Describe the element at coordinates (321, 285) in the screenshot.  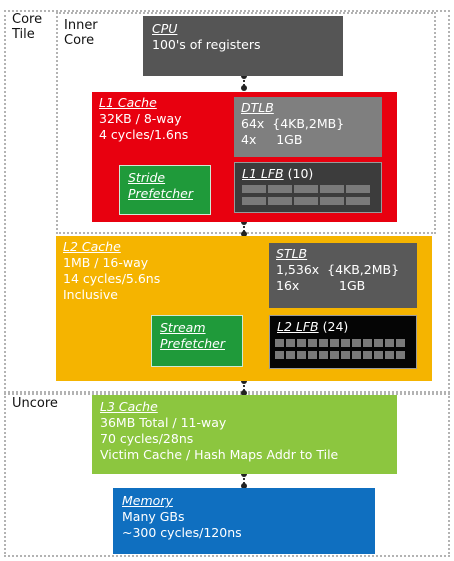
I see `stlb-line-2: 16x 1GB` at that location.